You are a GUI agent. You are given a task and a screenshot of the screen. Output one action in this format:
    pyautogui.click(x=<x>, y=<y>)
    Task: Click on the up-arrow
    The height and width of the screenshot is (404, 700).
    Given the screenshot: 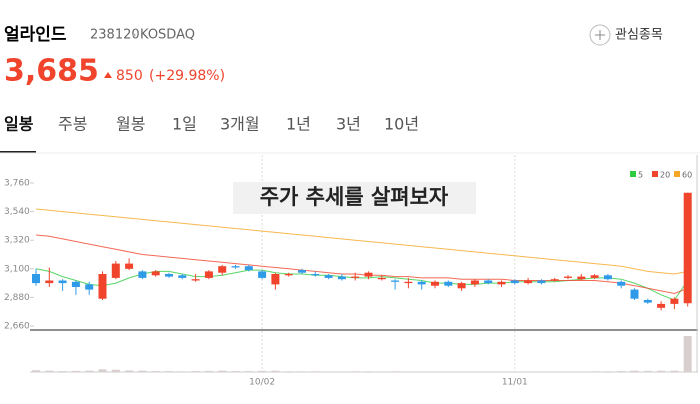 What is the action you would take?
    pyautogui.click(x=108, y=75)
    